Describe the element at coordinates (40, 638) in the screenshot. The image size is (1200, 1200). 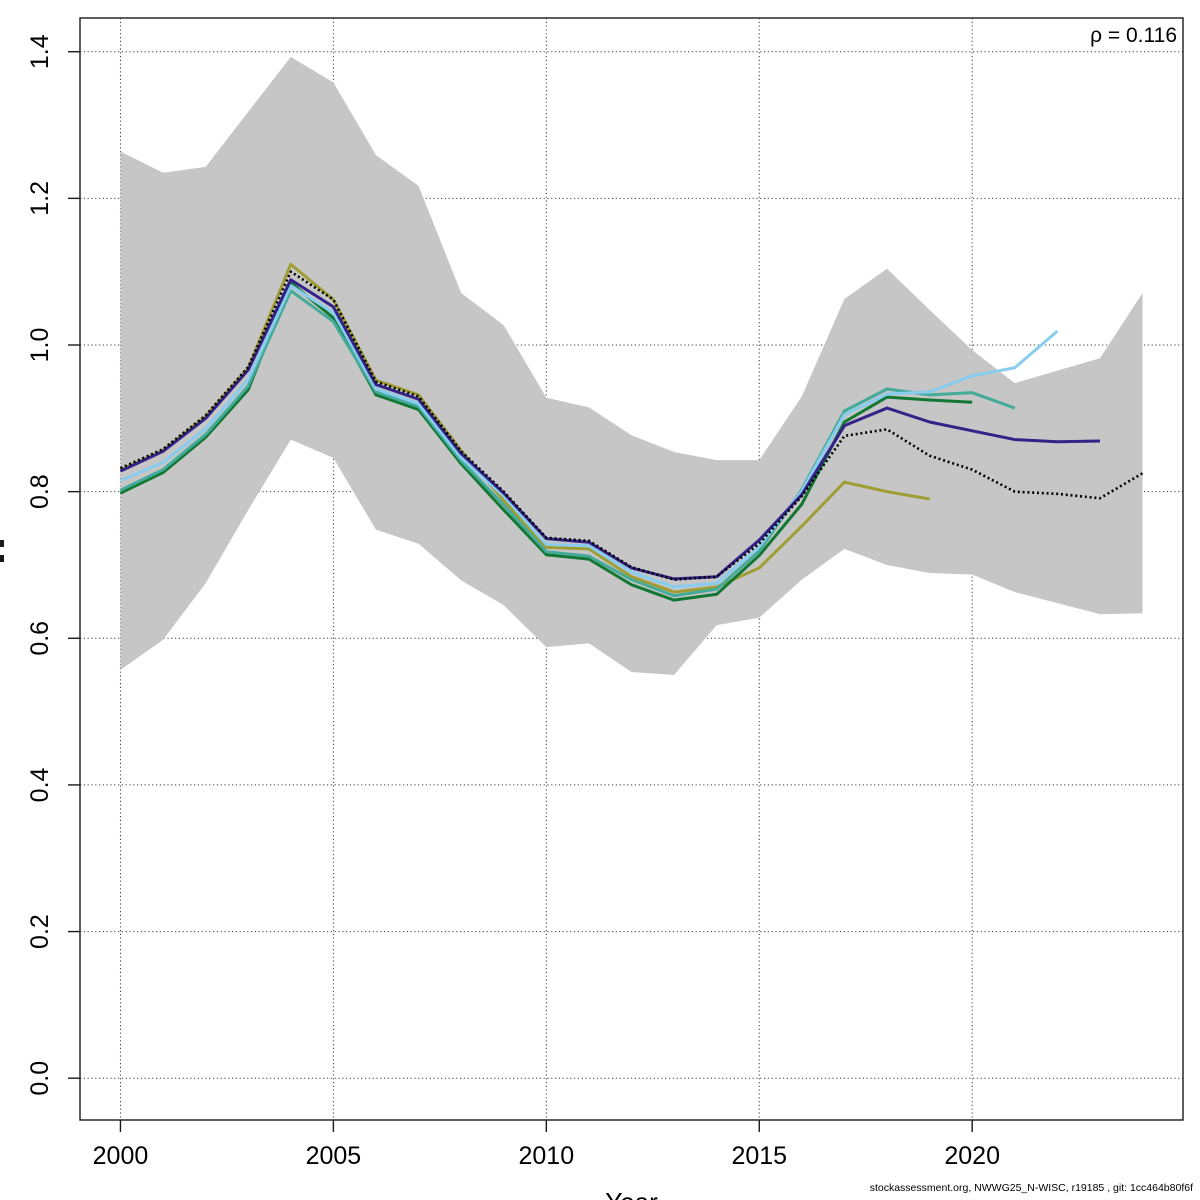
I see `y-tick-label: 0.6` at that location.